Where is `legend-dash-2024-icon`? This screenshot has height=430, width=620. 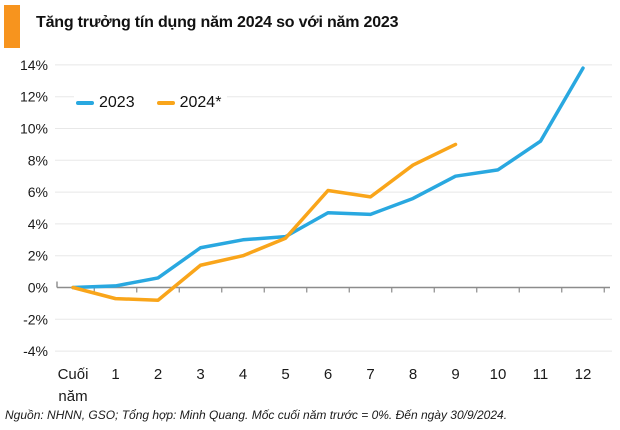
legend-dash-2024-icon is located at coordinates (165, 103).